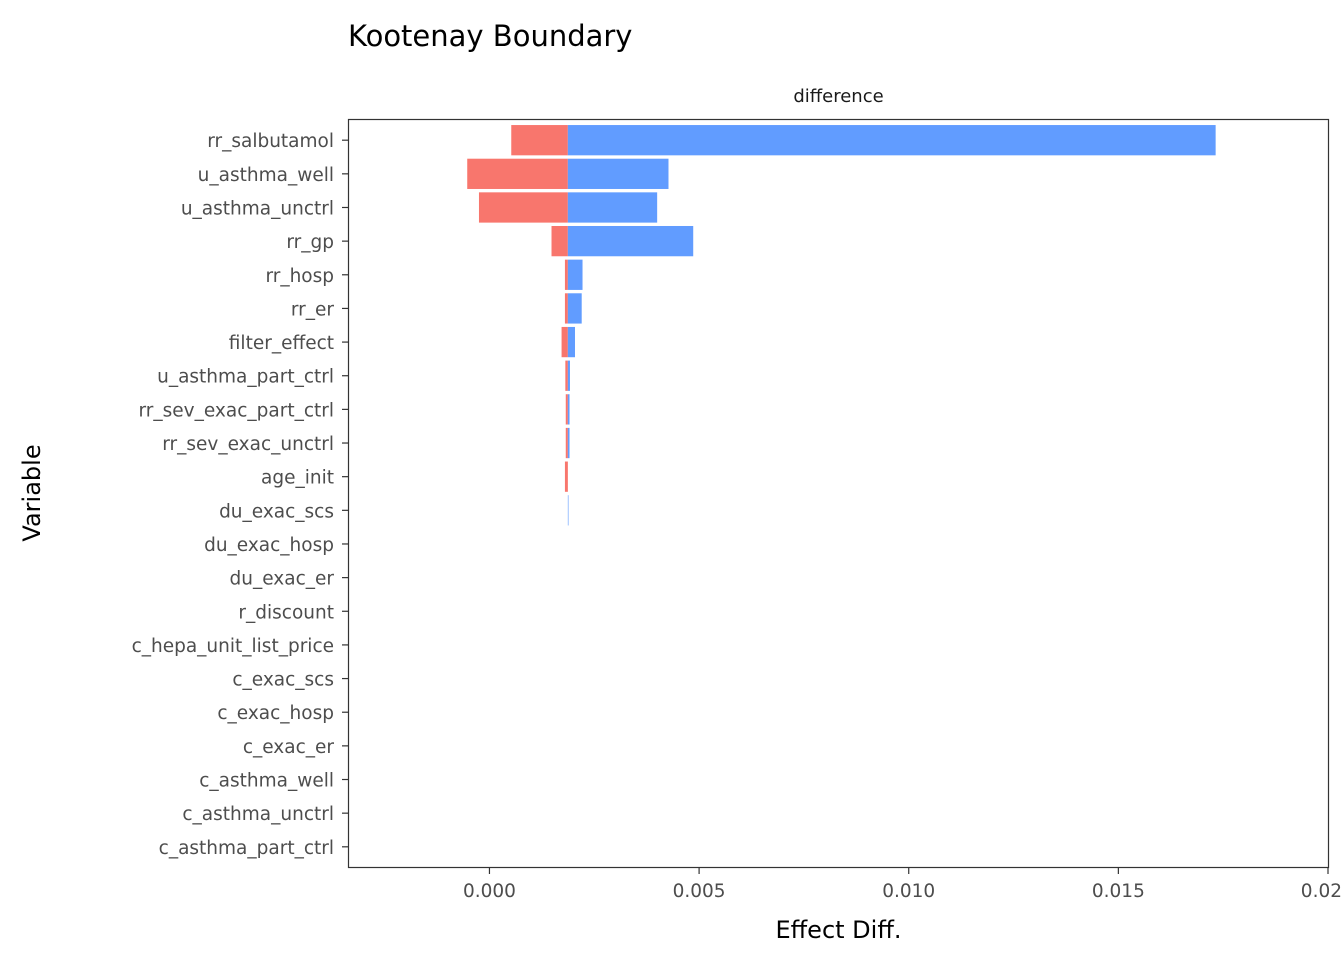 Image resolution: width=1344 pixels, height=960 pixels. What do you see at coordinates (266, 175) in the screenshot?
I see `y-tick-label: u_asthma_well` at bounding box center [266, 175].